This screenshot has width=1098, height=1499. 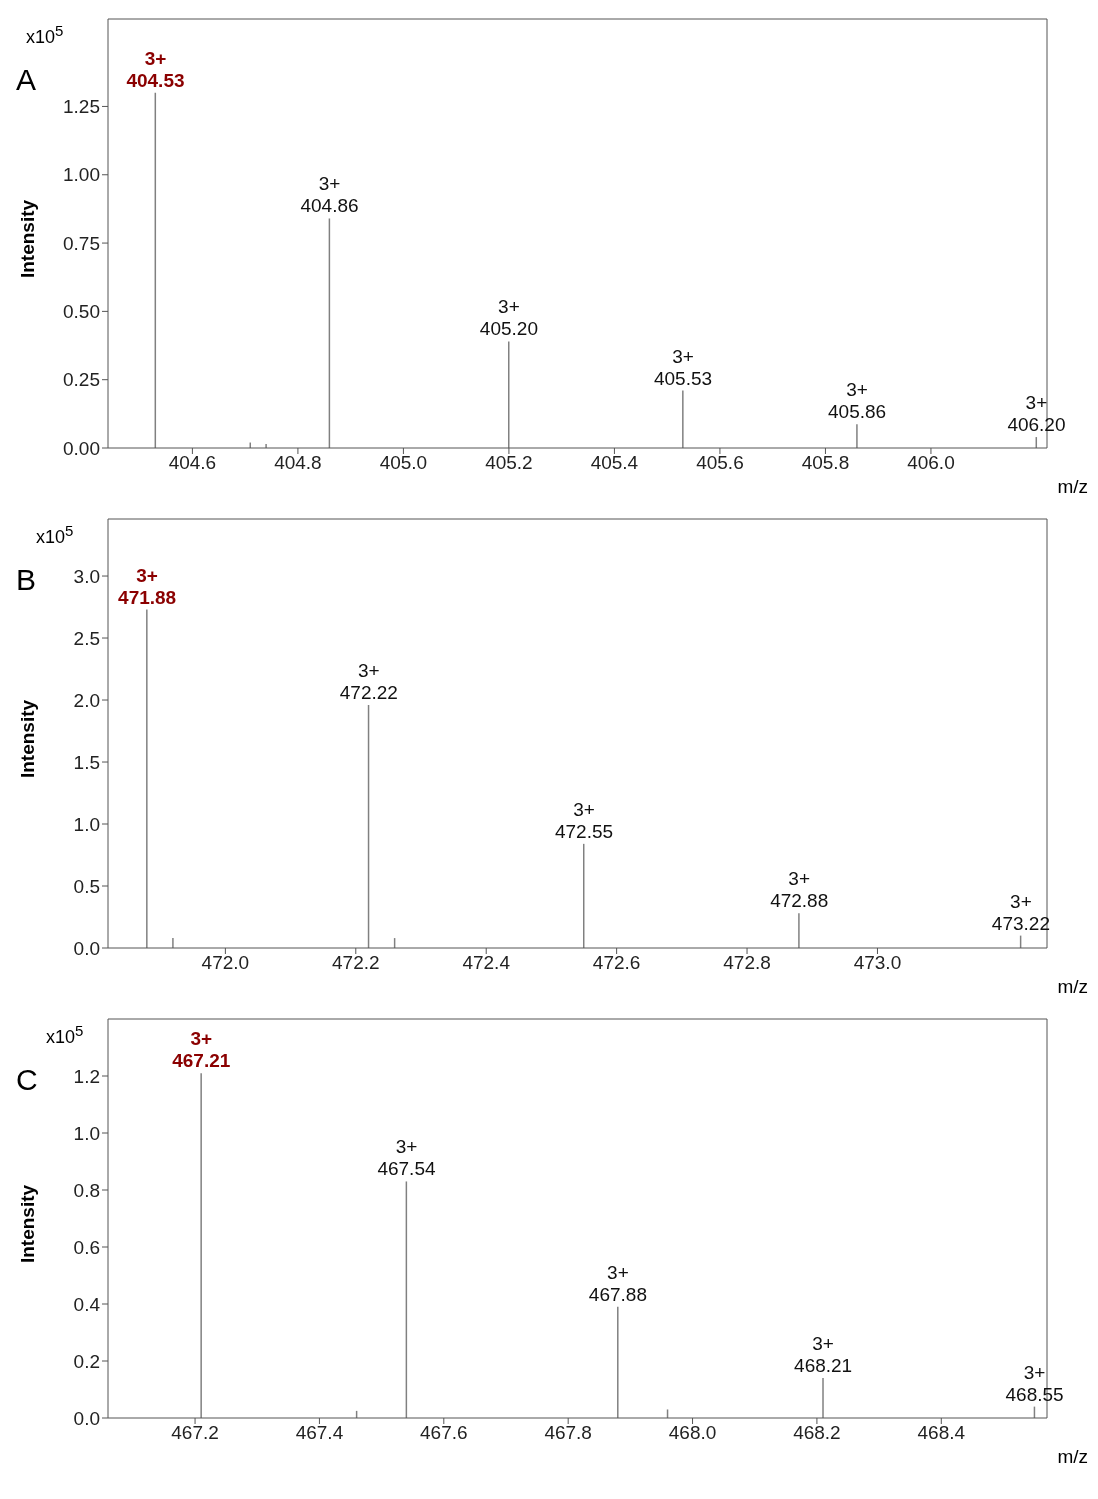 What do you see at coordinates (86, 700) in the screenshot?
I see `y-tick-label: 2.0` at bounding box center [86, 700].